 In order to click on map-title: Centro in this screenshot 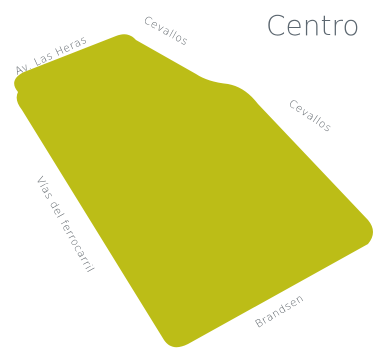, I will do `click(313, 25)`.